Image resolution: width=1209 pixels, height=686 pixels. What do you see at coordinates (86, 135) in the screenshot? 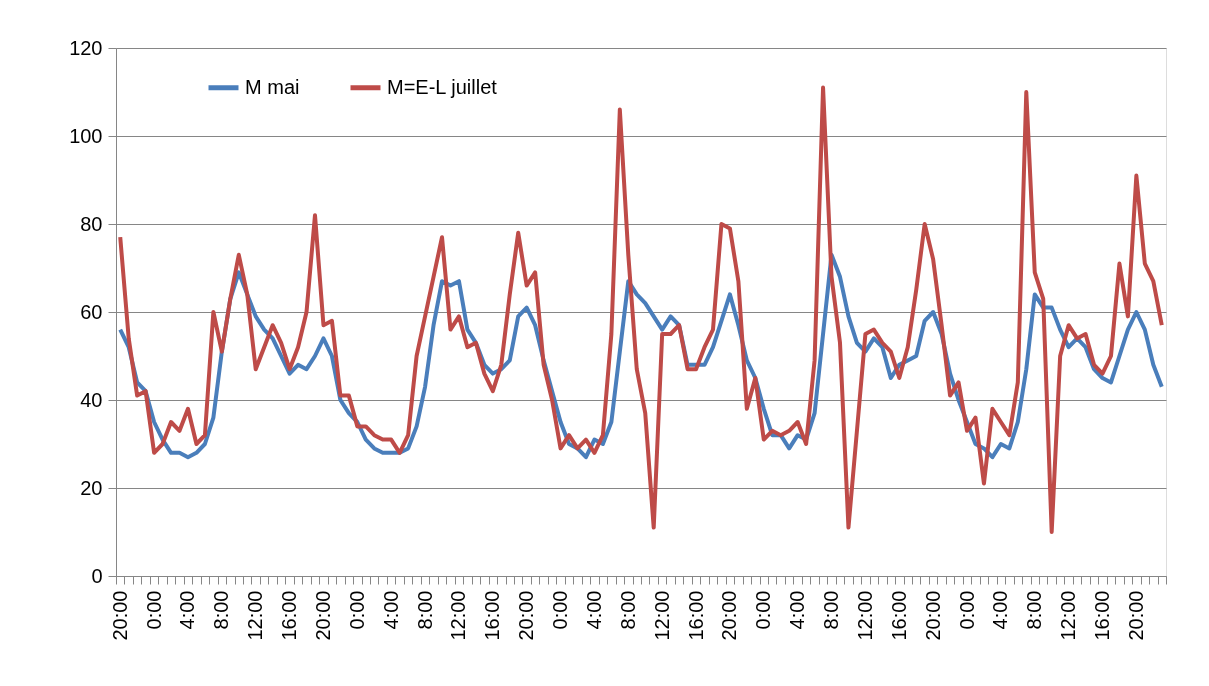
I see `y-tick-label: 100` at bounding box center [86, 135].